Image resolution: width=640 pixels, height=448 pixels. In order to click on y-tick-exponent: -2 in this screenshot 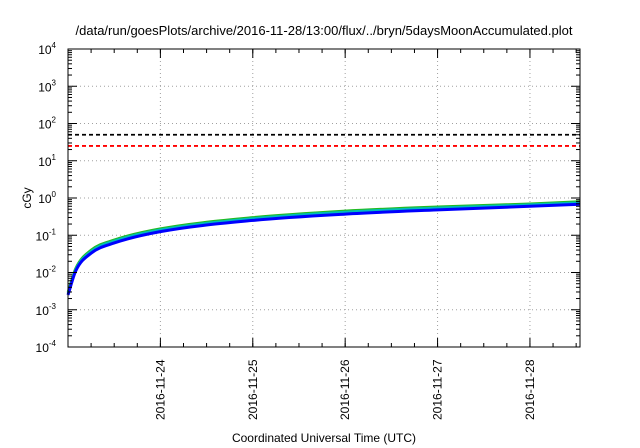, I will do `click(53, 269)`.